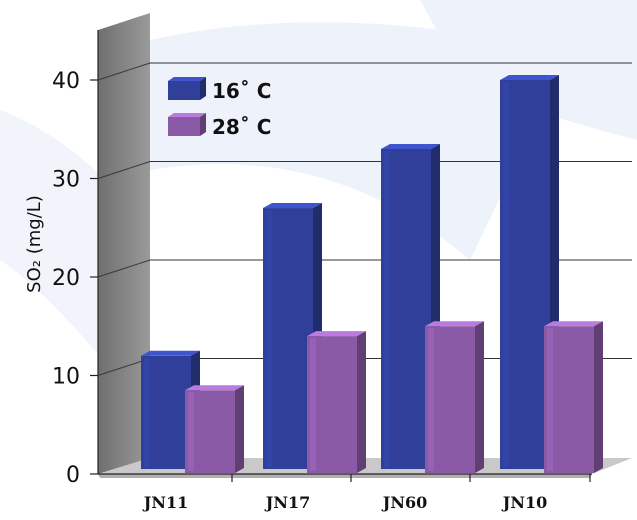  Describe the element at coordinates (184, 126) in the screenshot. I see `legend-swatch-28c` at that location.